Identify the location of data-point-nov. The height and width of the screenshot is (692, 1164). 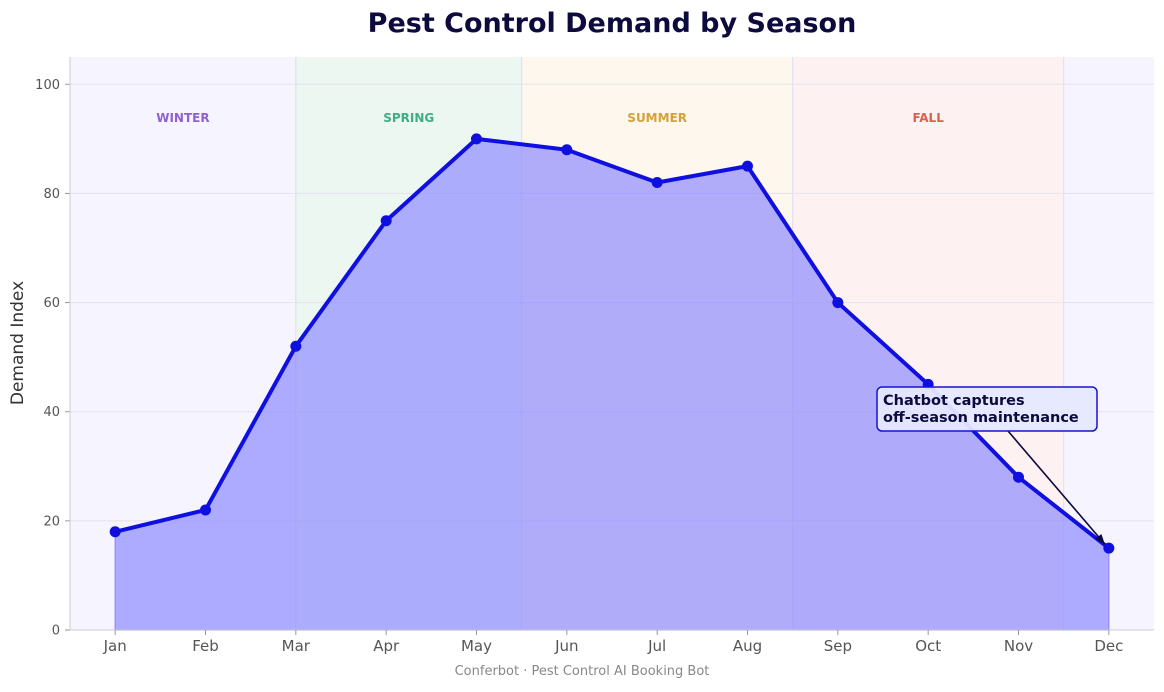
(1018, 477).